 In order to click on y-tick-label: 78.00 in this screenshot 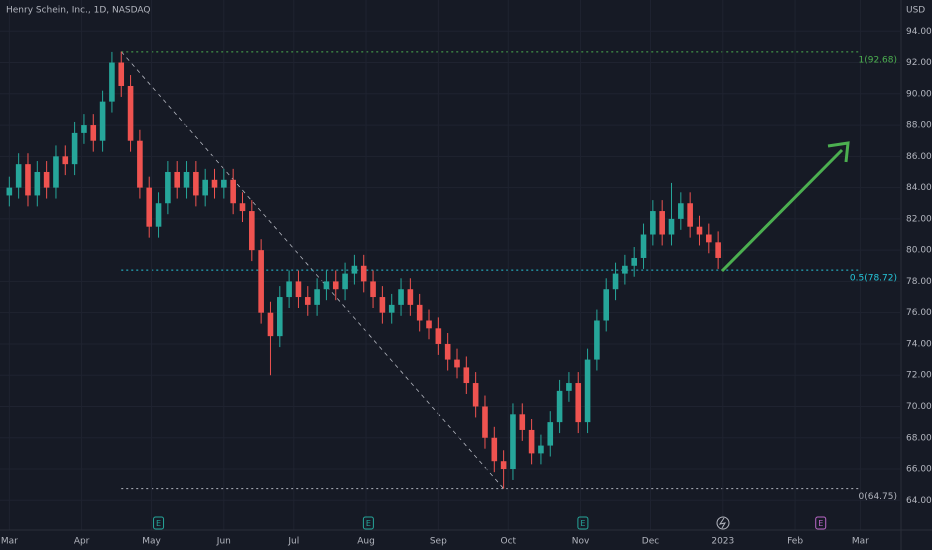, I will do `click(919, 282)`.